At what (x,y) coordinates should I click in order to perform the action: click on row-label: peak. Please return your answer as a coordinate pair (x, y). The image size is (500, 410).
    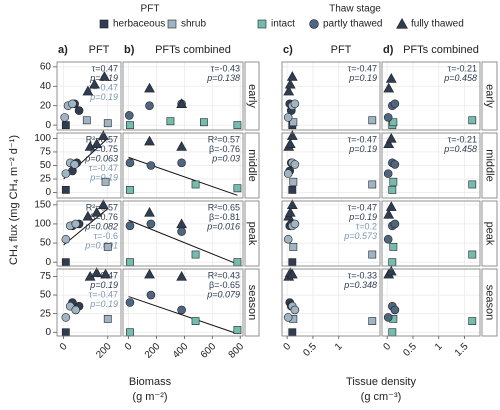
    Looking at the image, I should click on (252, 234).